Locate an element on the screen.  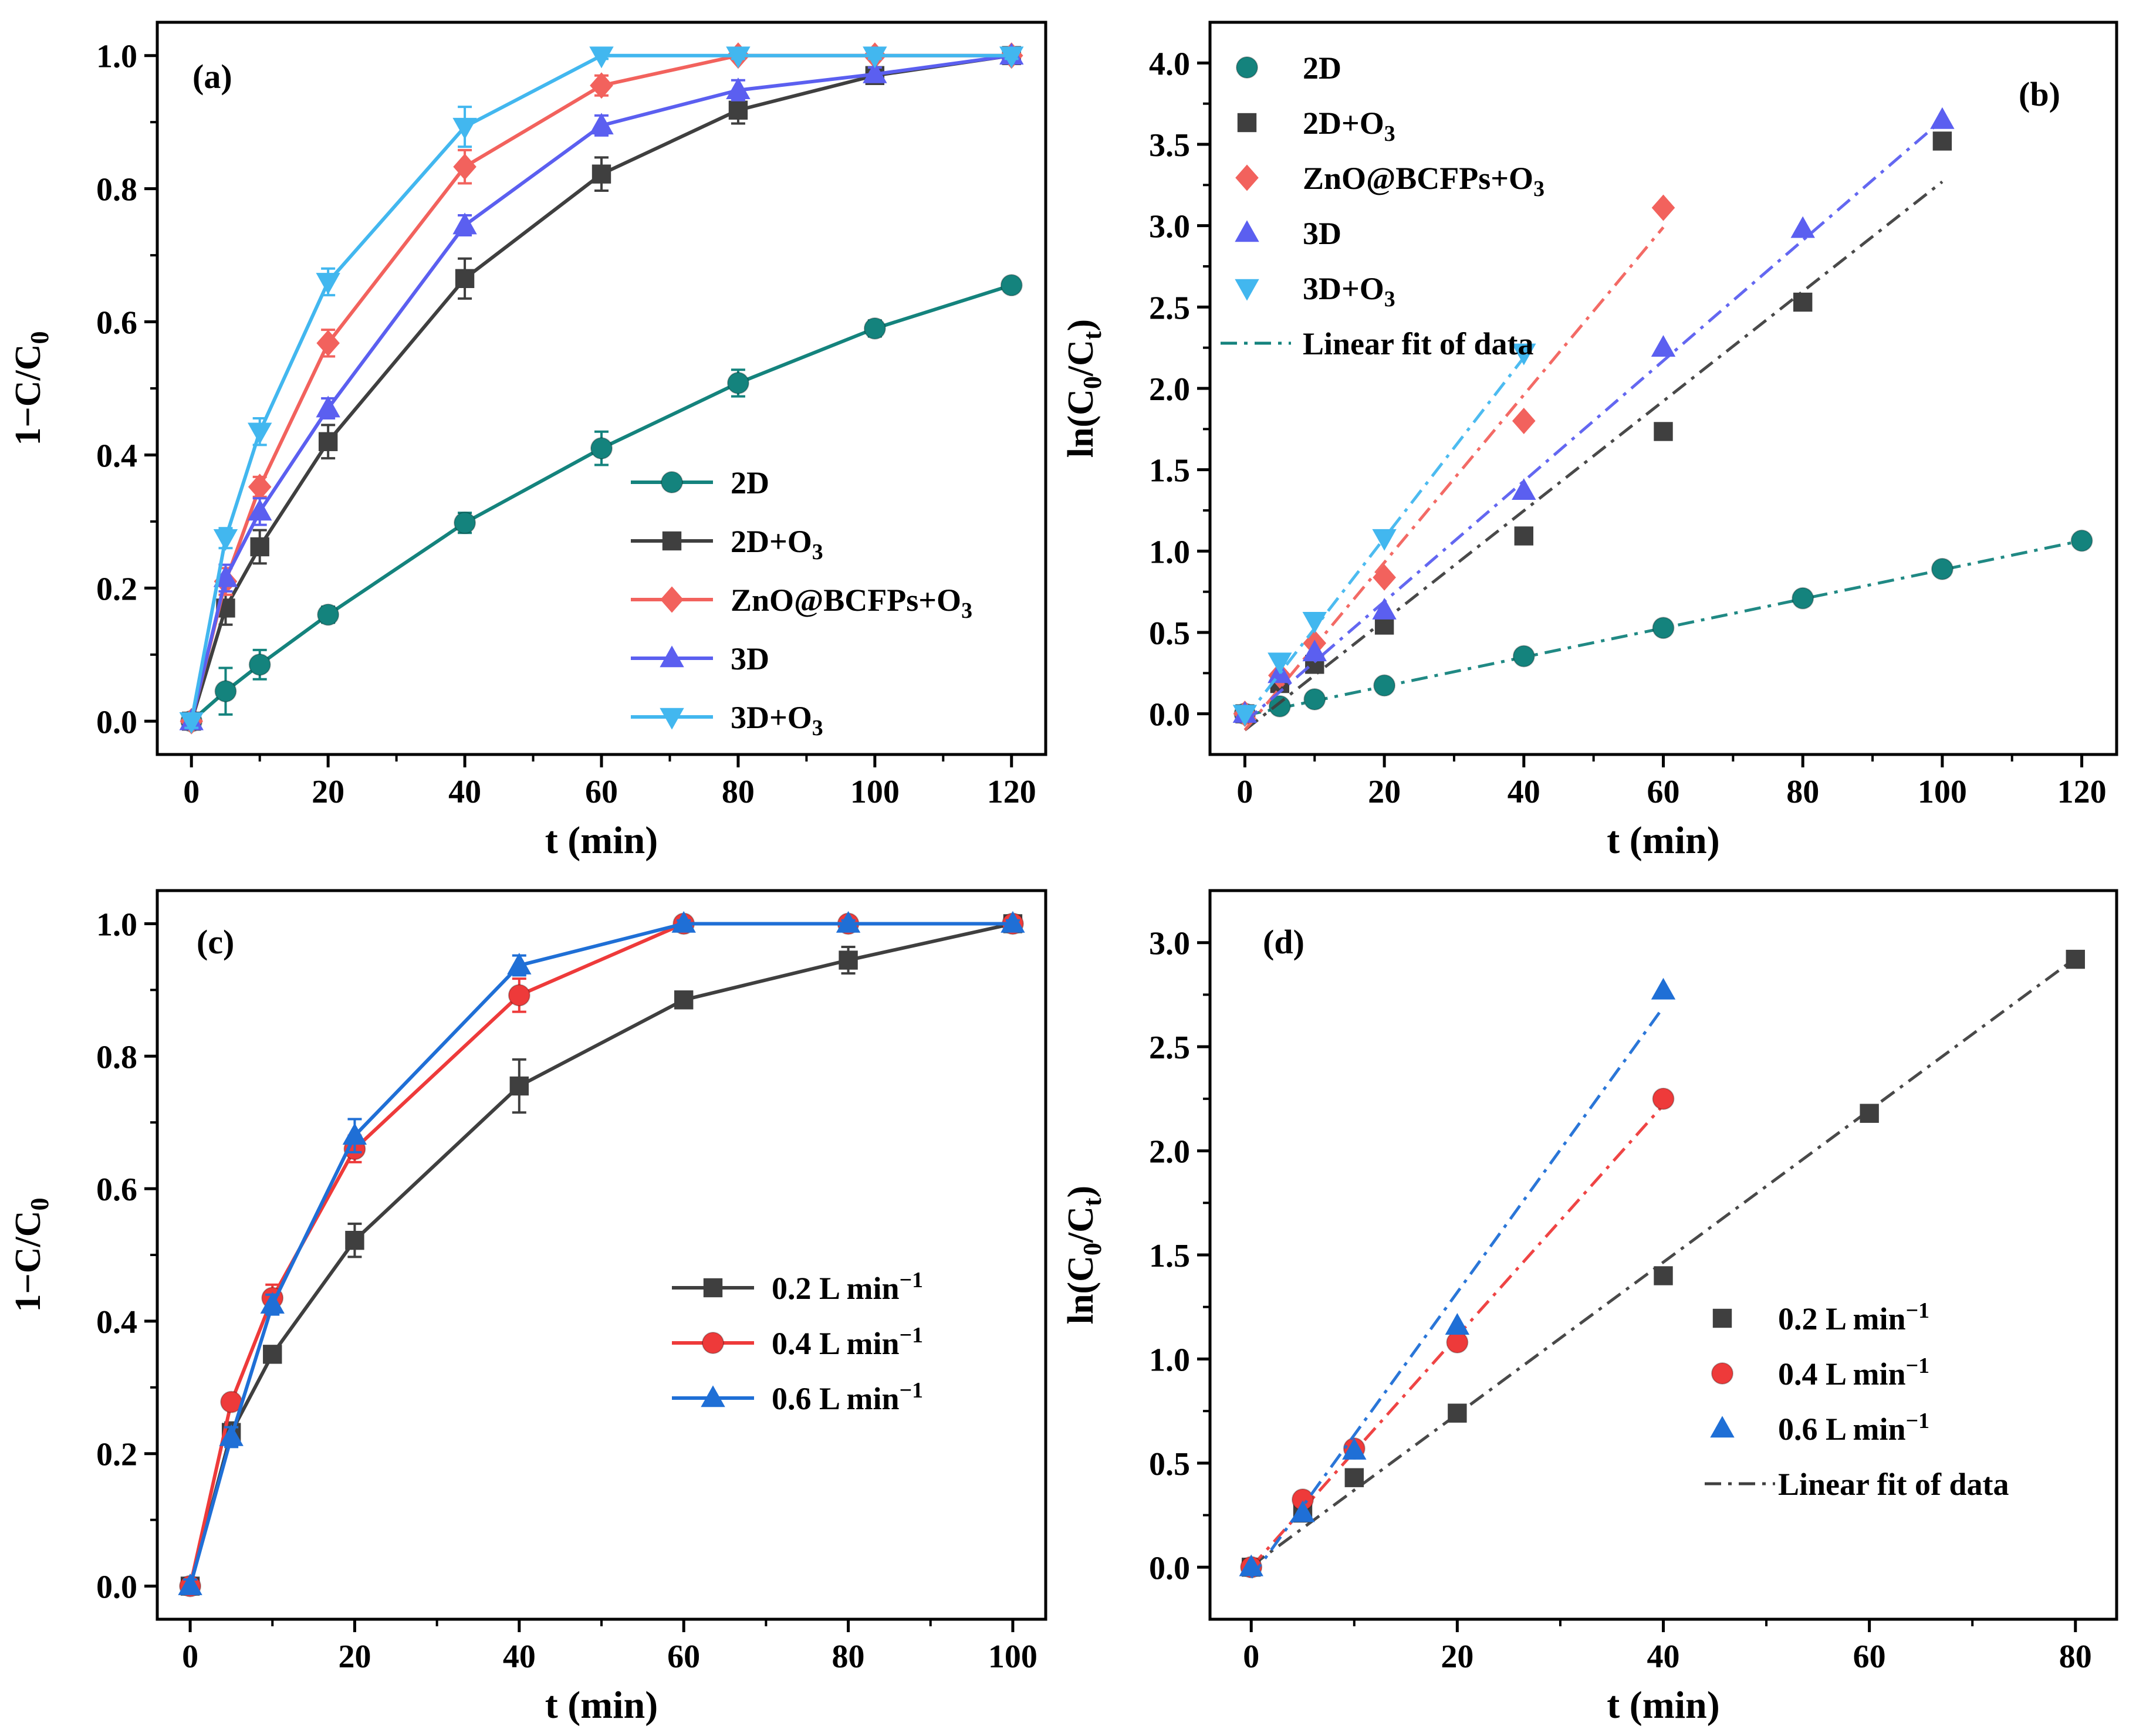
legend: 2D 2D+O3 ZnO@BCFPs+O3 3D 3D+O3 is located at coordinates (801, 602).